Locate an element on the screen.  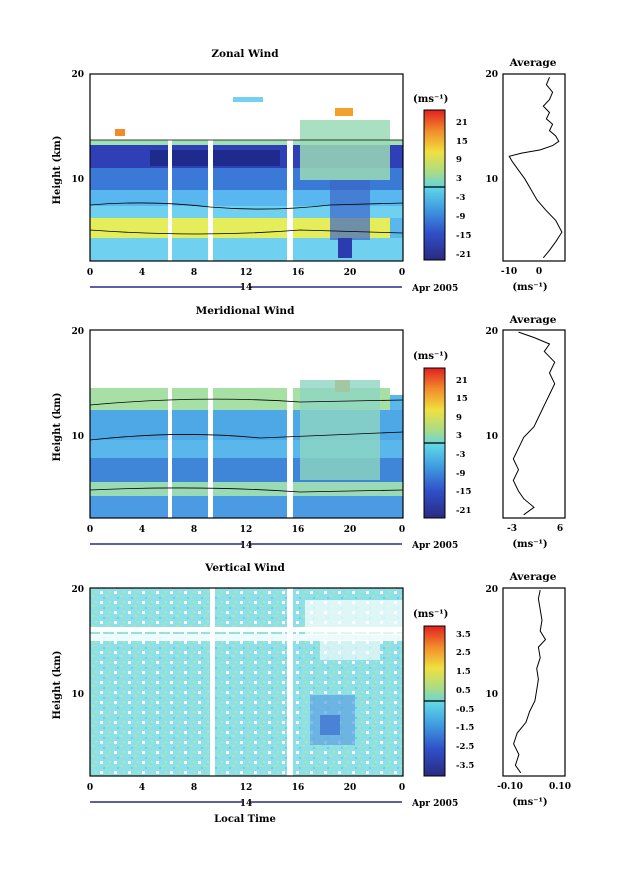
svg-text: -0.5 is located at coordinates (465, 710).